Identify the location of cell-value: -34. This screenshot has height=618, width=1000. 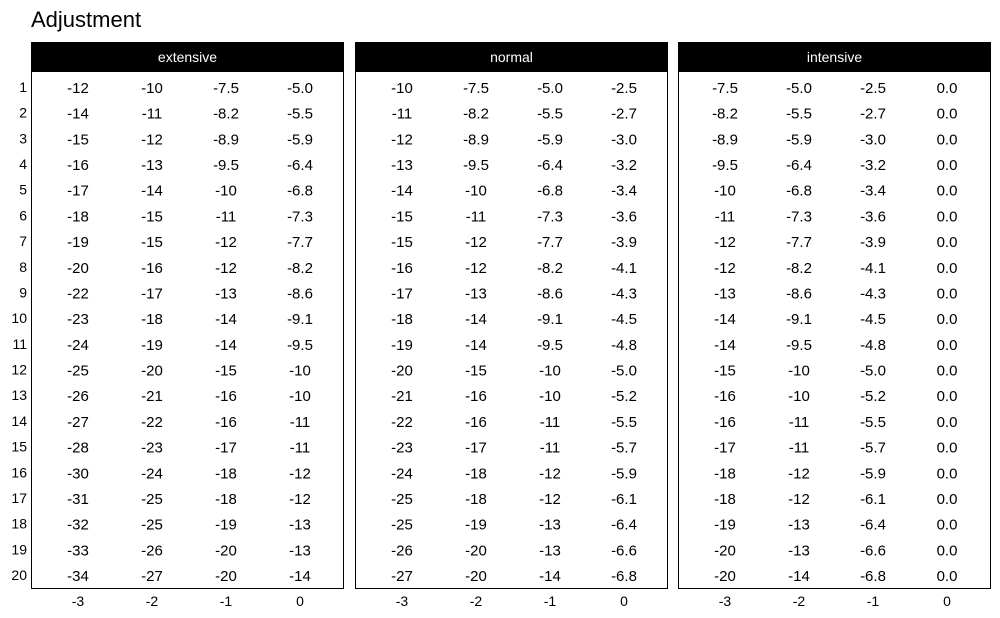
(78, 576).